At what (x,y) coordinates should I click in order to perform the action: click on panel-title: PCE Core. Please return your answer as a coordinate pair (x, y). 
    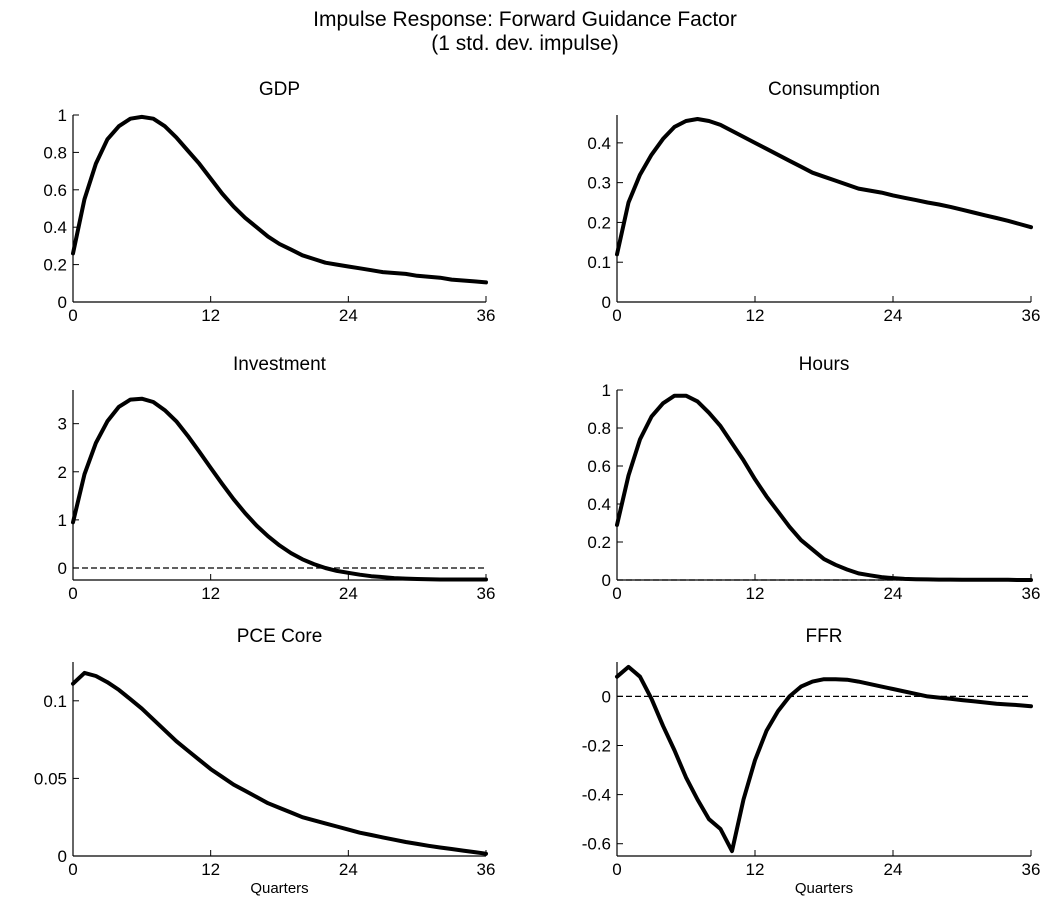
    Looking at the image, I should click on (280, 636).